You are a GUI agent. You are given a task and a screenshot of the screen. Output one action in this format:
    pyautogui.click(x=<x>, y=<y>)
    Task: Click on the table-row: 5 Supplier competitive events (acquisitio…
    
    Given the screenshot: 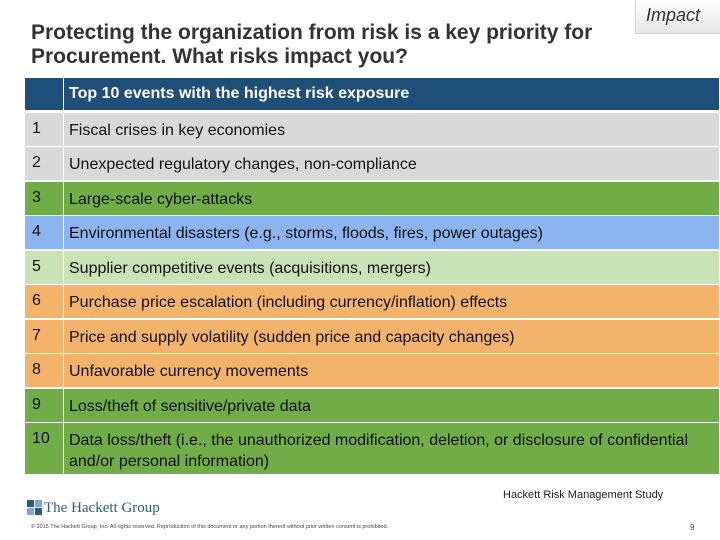 What is the action you would take?
    pyautogui.click(x=372, y=267)
    